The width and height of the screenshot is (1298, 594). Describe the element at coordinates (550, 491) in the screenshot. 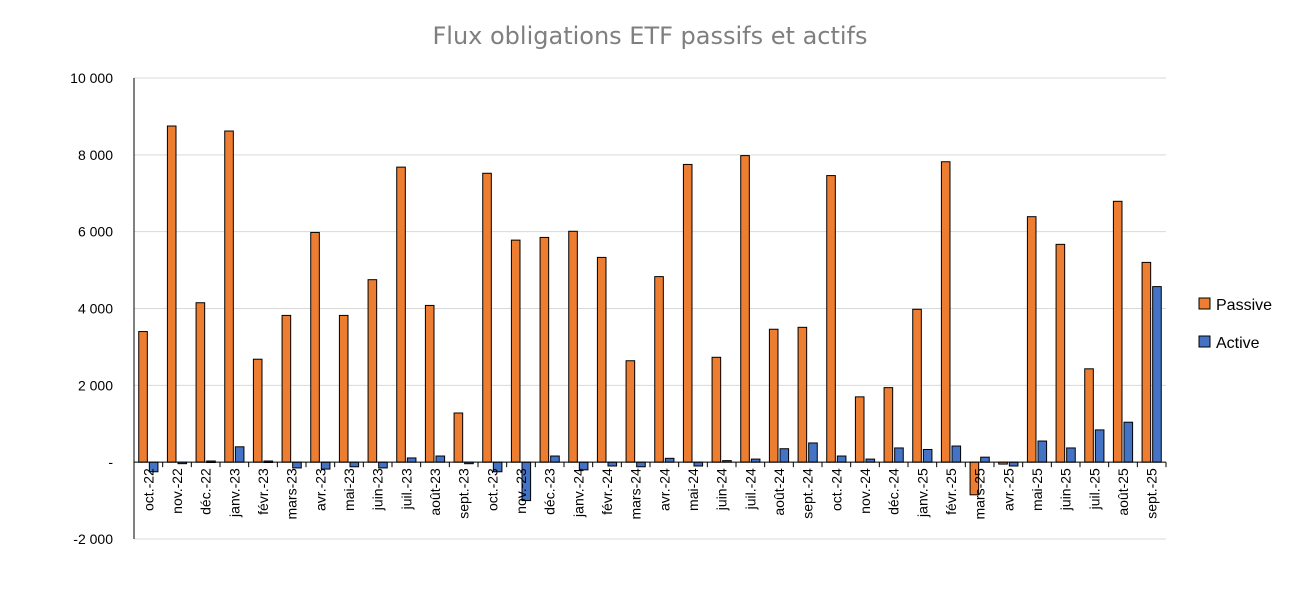

I see `x-tick-label: déc.-23` at that location.